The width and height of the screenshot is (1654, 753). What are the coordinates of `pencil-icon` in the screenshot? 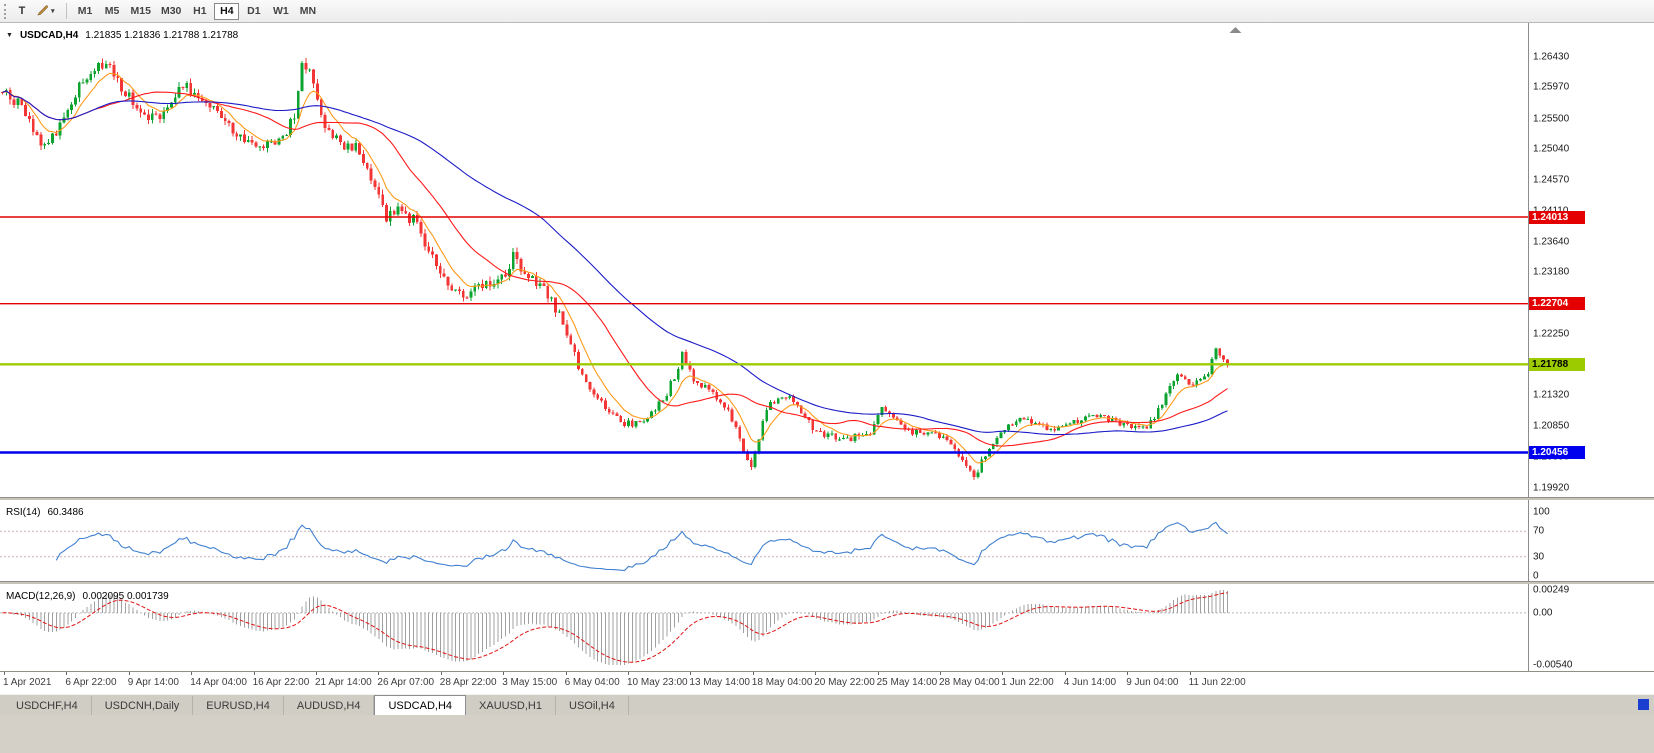 It's located at (43, 11).